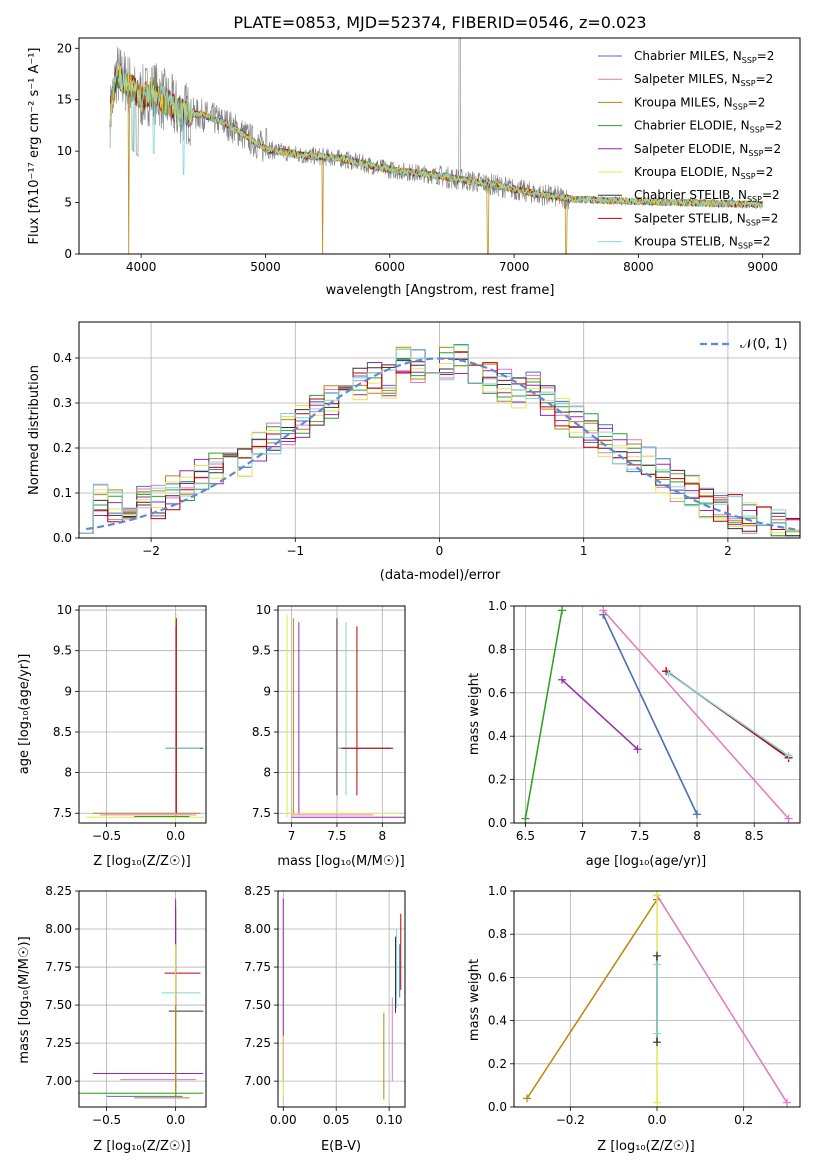 The width and height of the screenshot is (819, 1174). I want to click on y-tick-label: 9.5, so click(261, 651).